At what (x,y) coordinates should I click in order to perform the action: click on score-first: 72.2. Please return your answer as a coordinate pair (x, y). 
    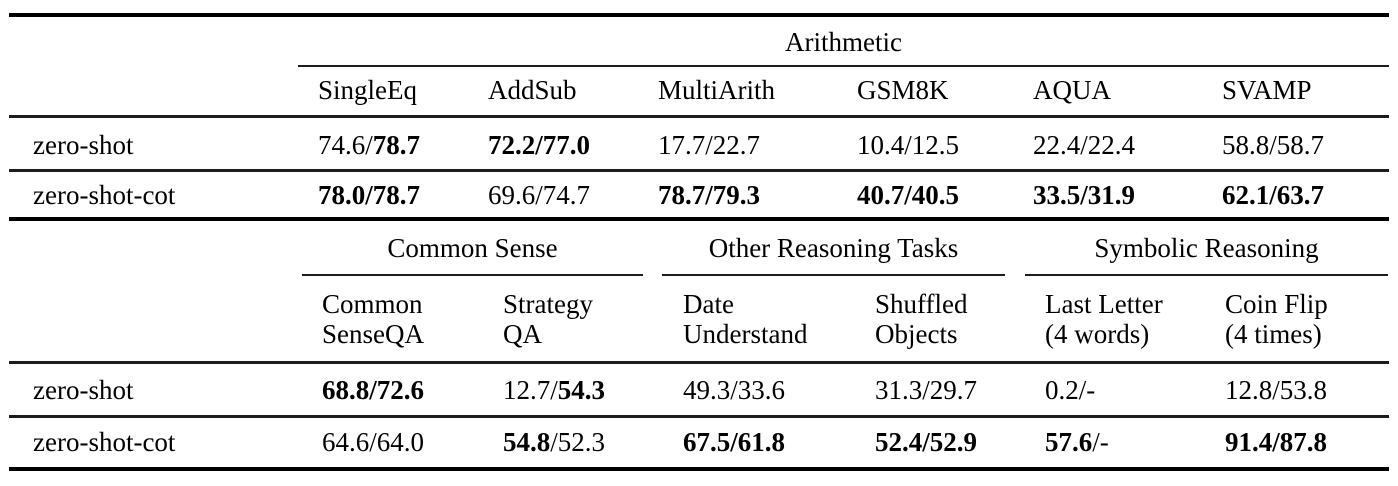
    Looking at the image, I should click on (512, 145).